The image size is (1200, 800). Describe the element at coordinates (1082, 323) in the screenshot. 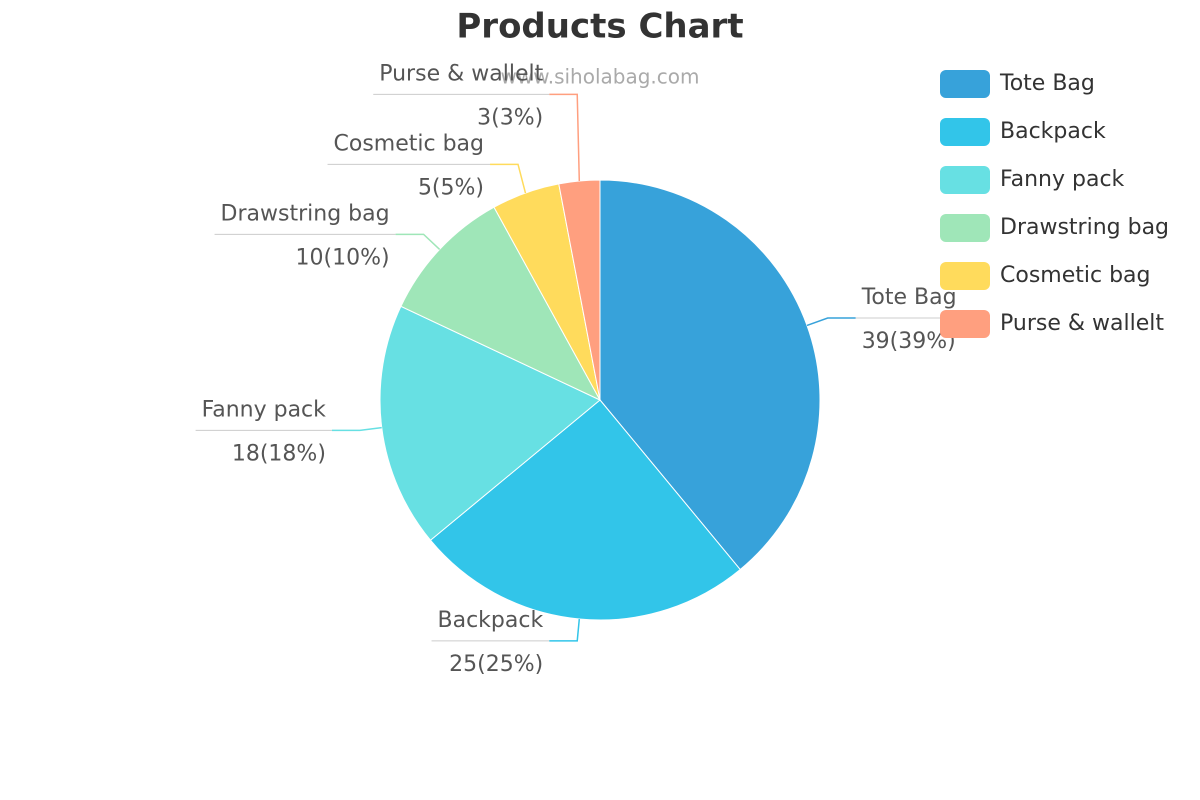

I see `legend-label: Purse & wallelt` at that location.